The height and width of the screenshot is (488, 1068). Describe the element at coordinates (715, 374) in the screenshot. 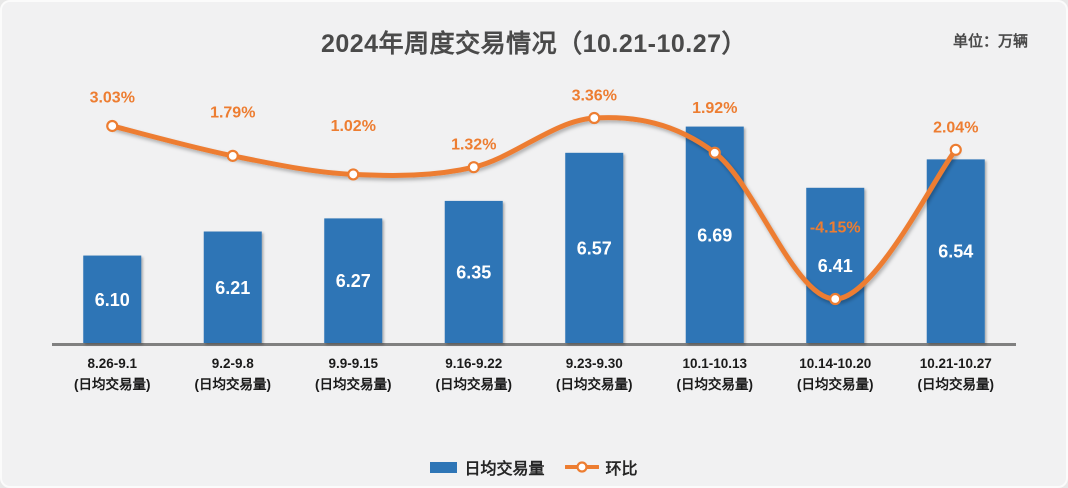

I see `x-tick-label: 10.1-10.13 (日均交易量)` at that location.